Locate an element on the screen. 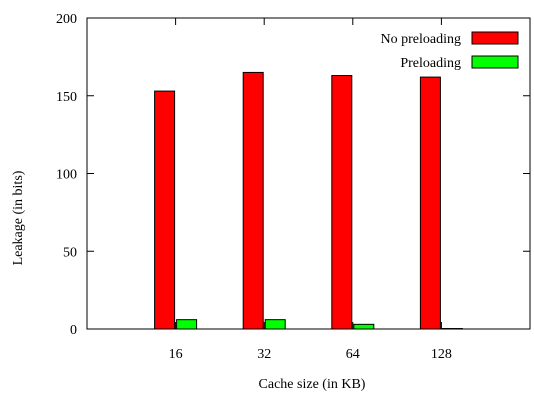 The width and height of the screenshot is (534, 395). y-tick-label: 50 is located at coordinates (70, 252).